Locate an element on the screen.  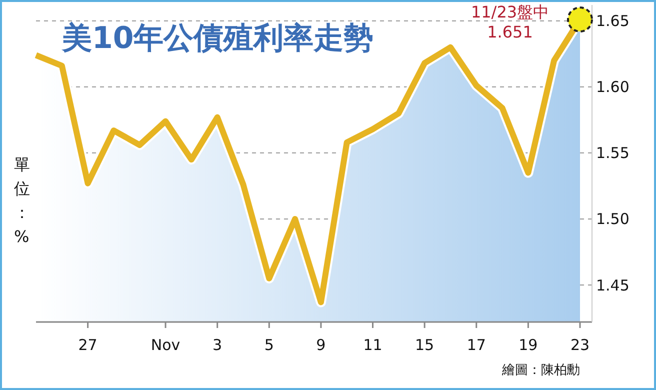
x-tick-label: 27 is located at coordinates (88, 345).